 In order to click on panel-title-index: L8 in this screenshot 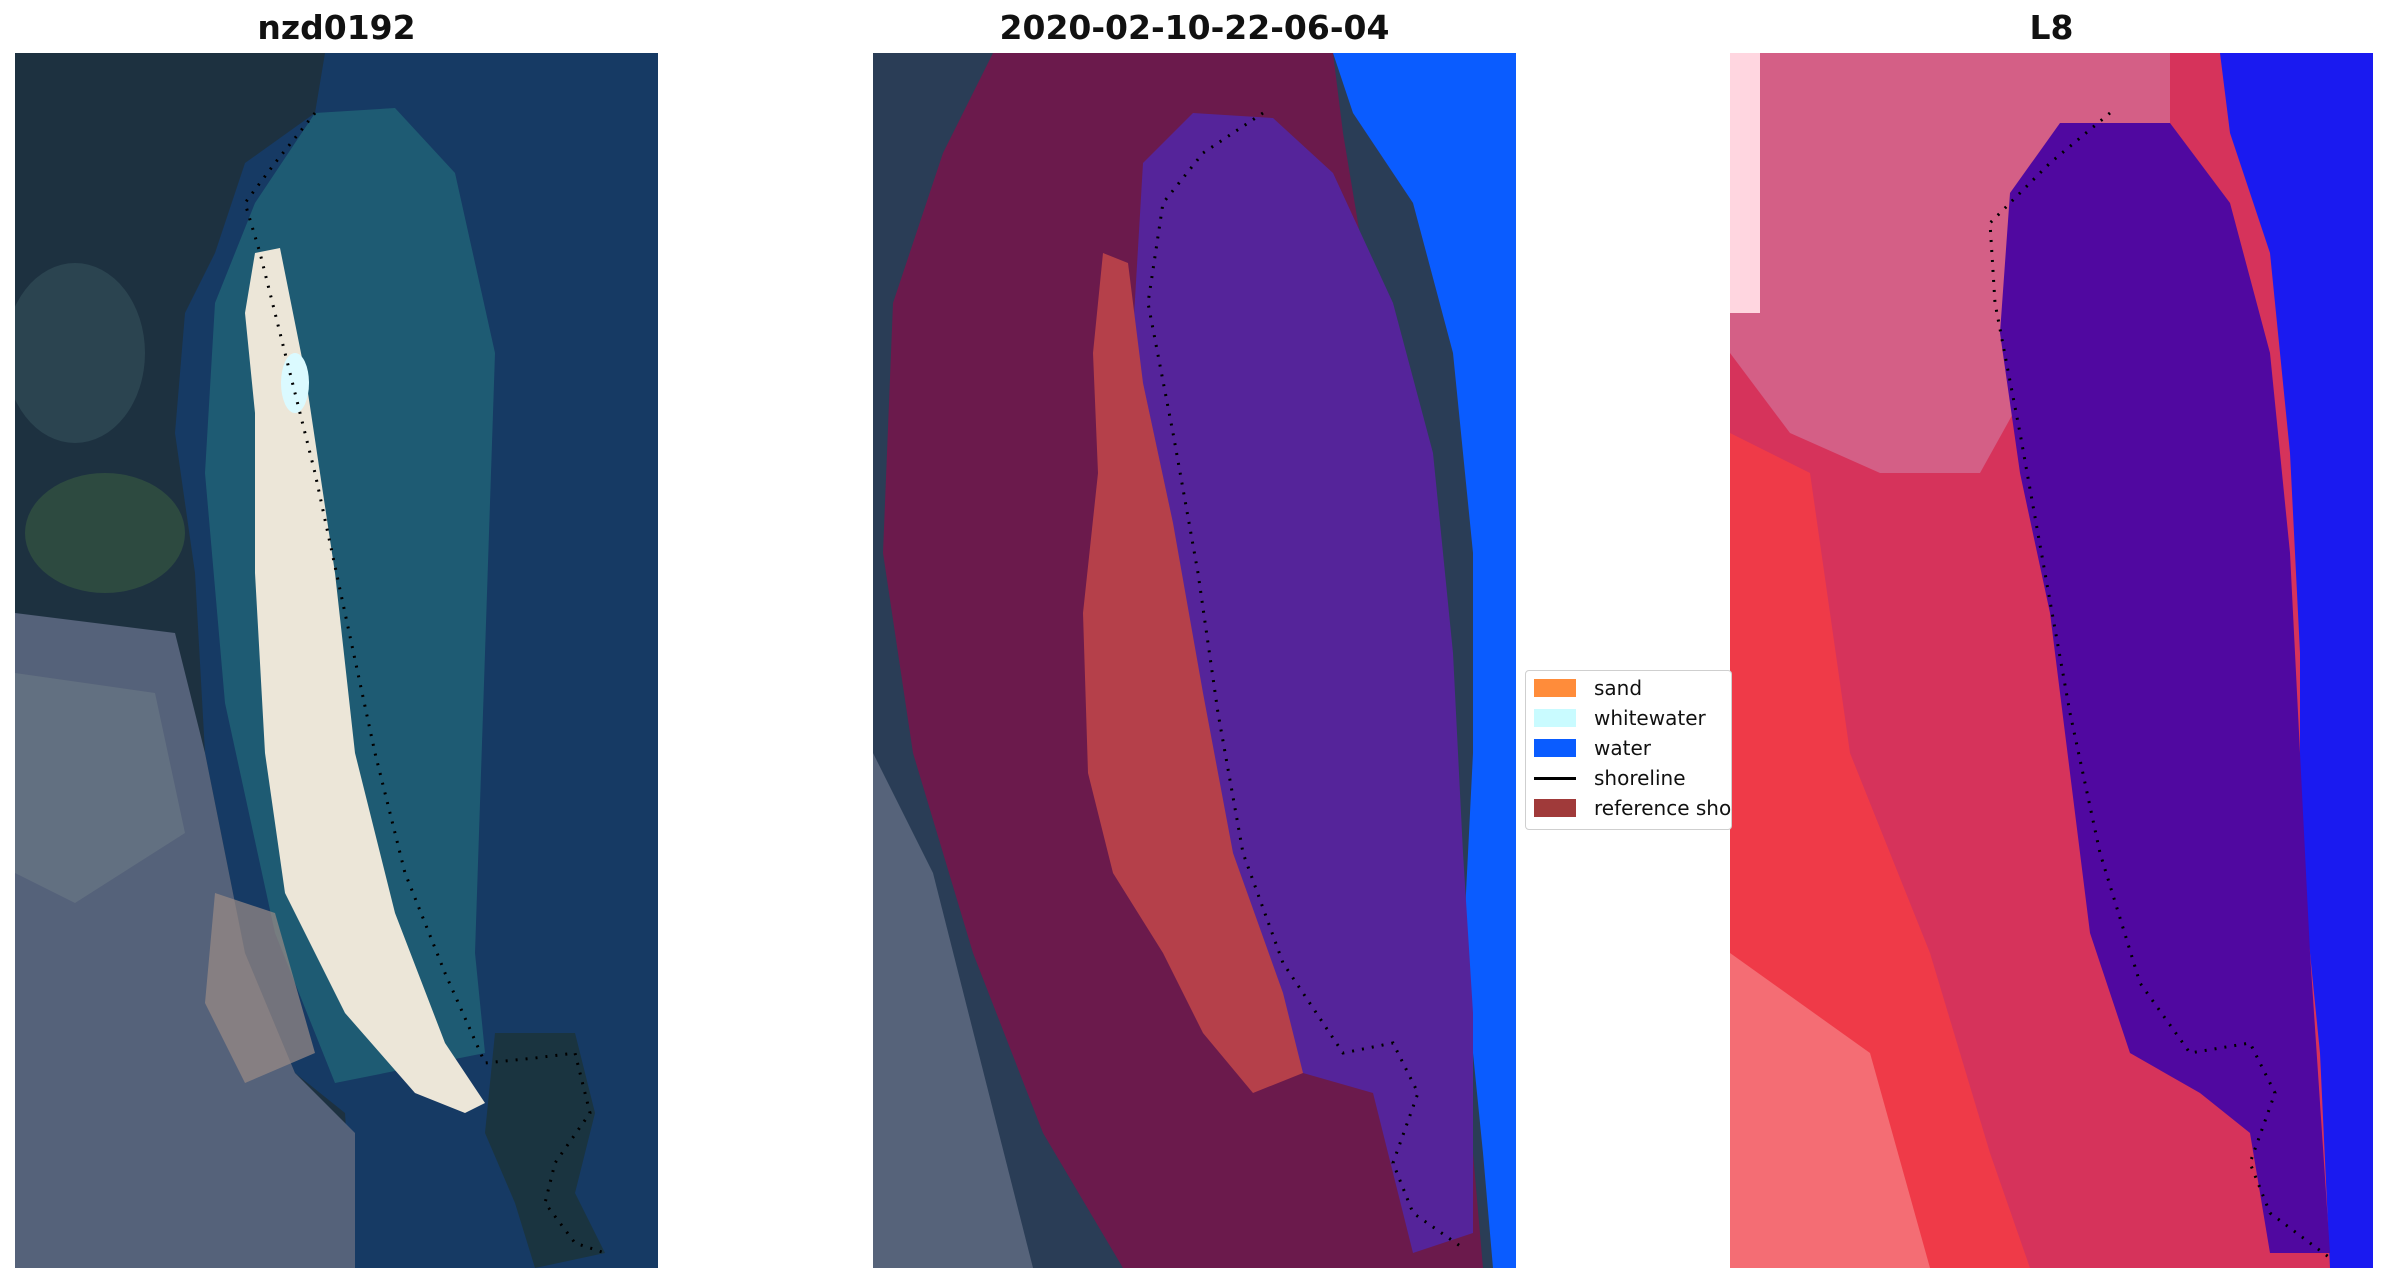, I will do `click(2051, 27)`.